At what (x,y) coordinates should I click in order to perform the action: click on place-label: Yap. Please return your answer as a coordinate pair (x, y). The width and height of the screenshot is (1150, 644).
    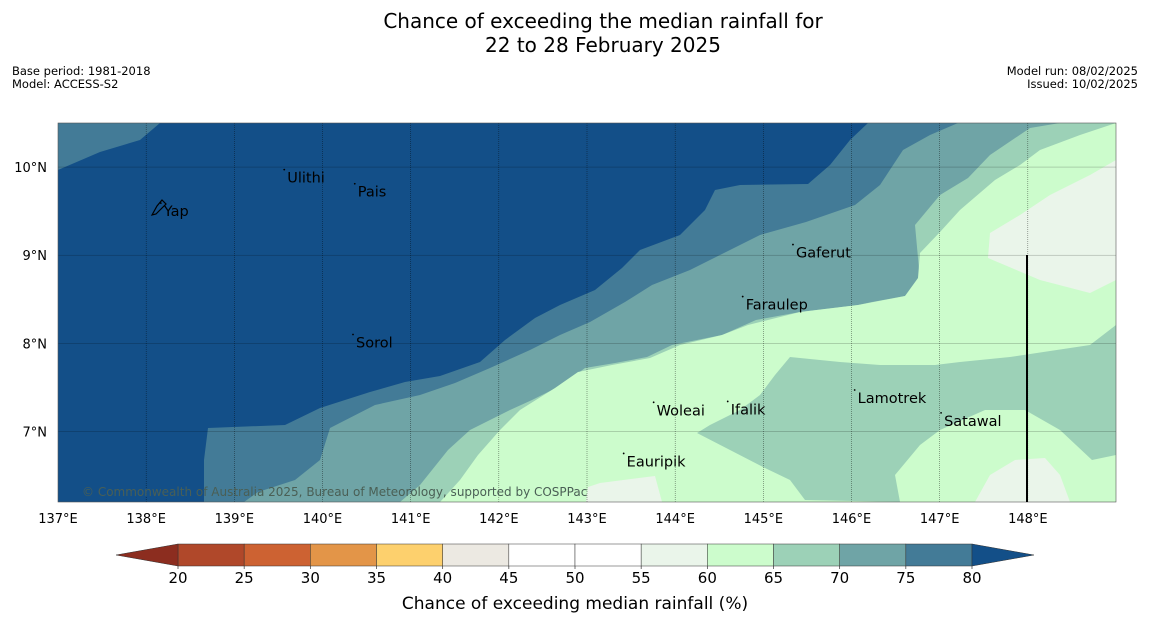
    Looking at the image, I should click on (176, 212).